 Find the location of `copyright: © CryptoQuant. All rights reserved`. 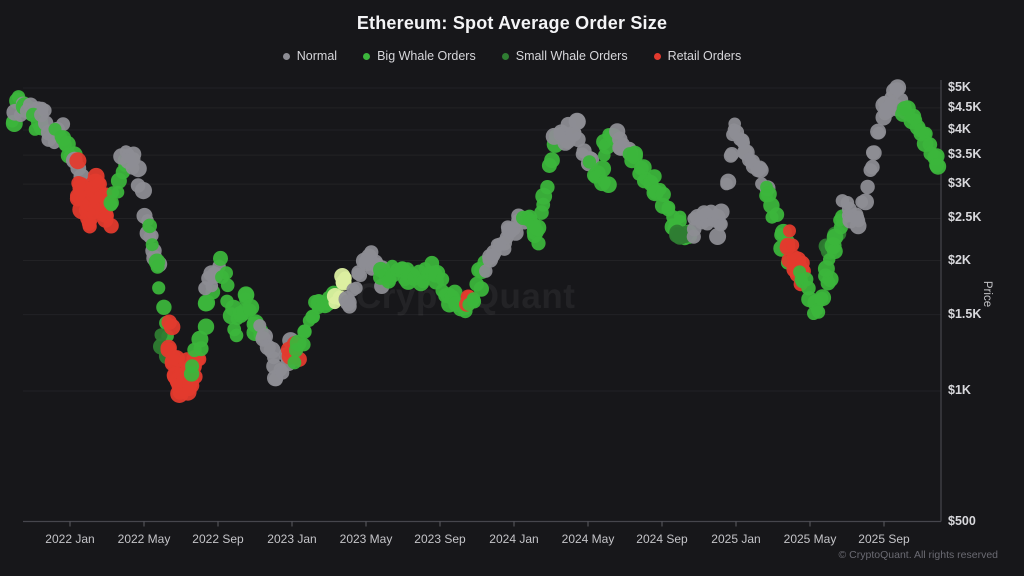

copyright: © CryptoQuant. All rights reserved is located at coordinates (918, 555).